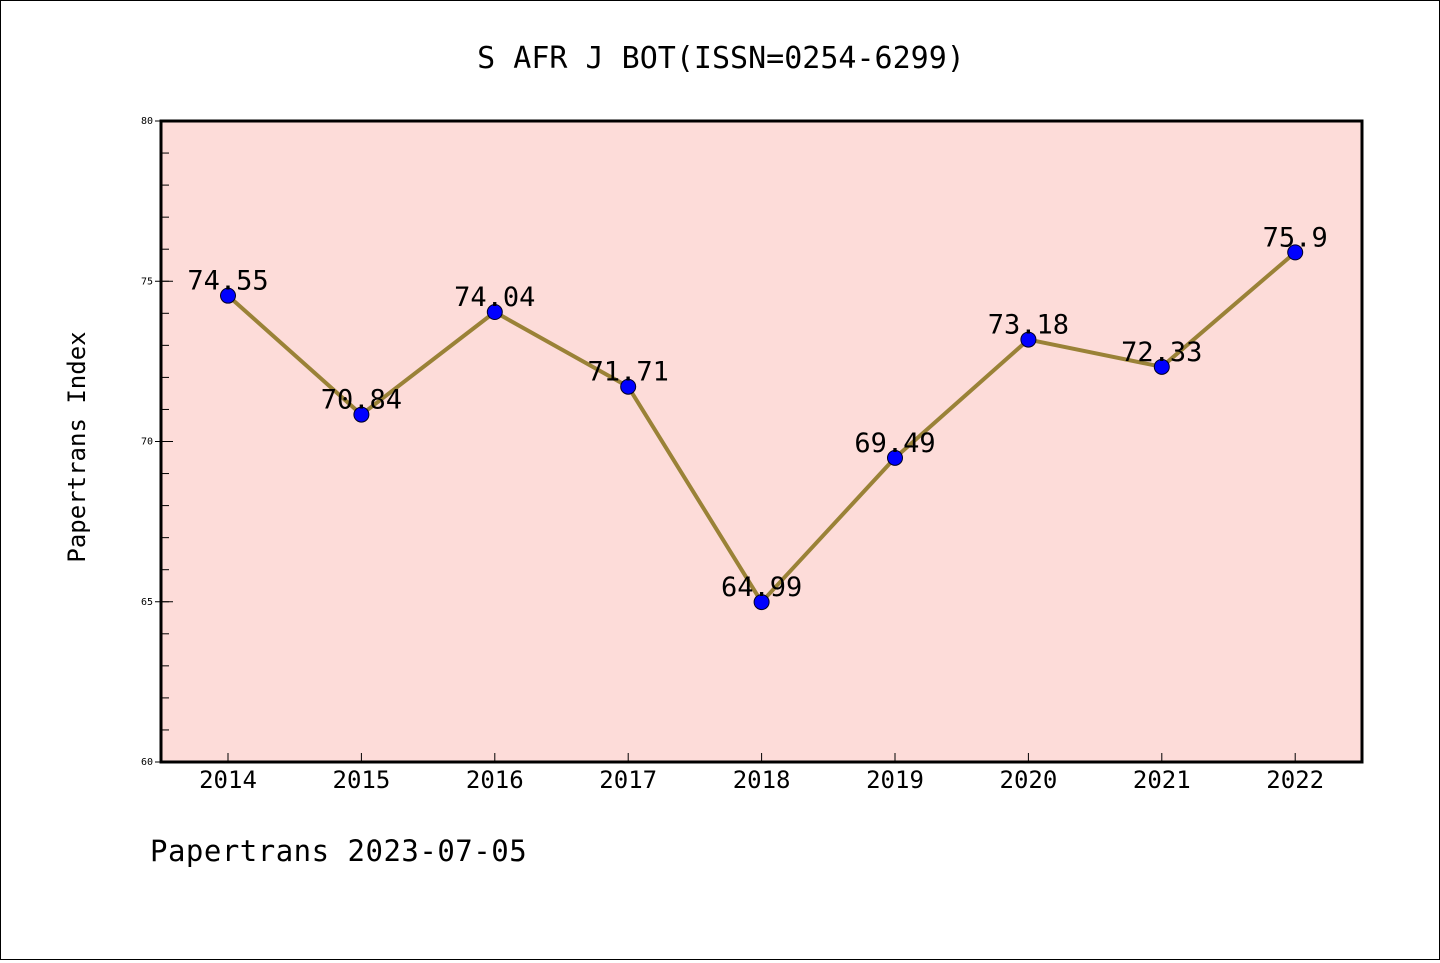  Describe the element at coordinates (1162, 780) in the screenshot. I see `x-tick-label: 2021` at that location.